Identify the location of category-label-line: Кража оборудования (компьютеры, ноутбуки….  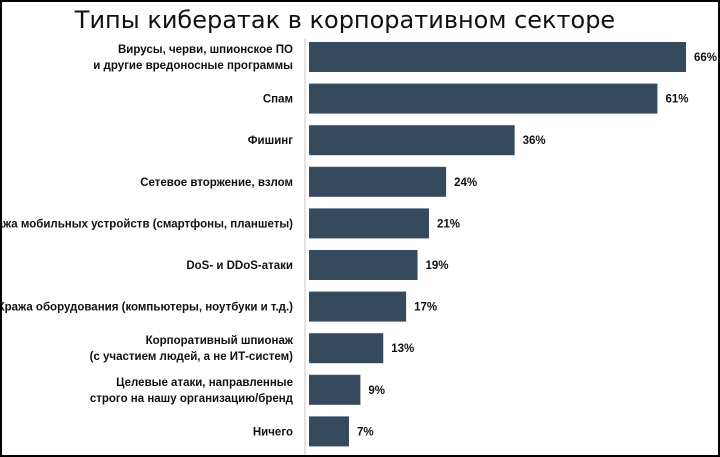
(146, 308).